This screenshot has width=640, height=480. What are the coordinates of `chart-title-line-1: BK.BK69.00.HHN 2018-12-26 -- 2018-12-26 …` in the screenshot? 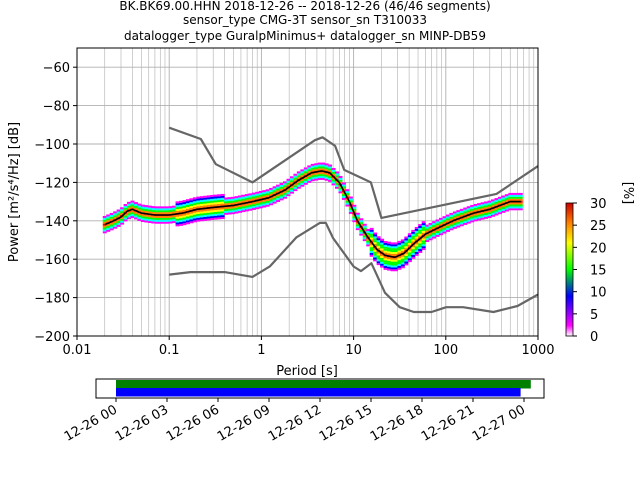 It's located at (304, 6).